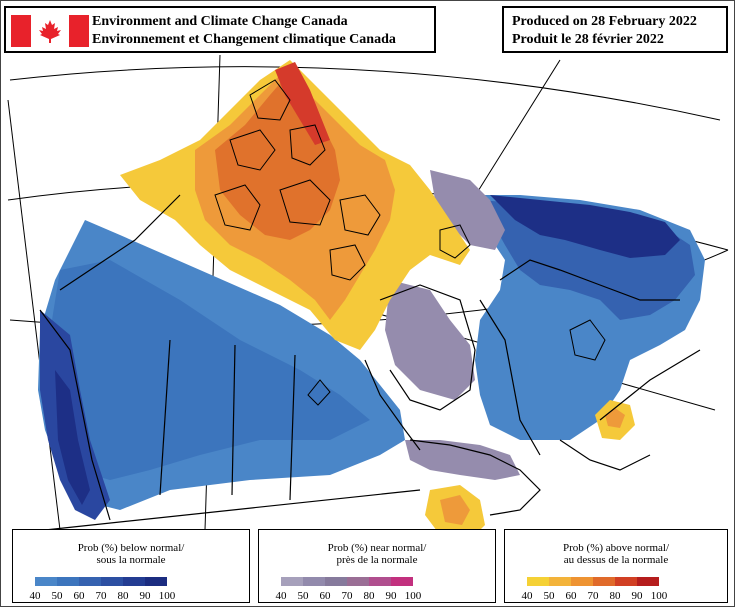  I want to click on legend-title-line-2: près de la normale, so click(377, 560).